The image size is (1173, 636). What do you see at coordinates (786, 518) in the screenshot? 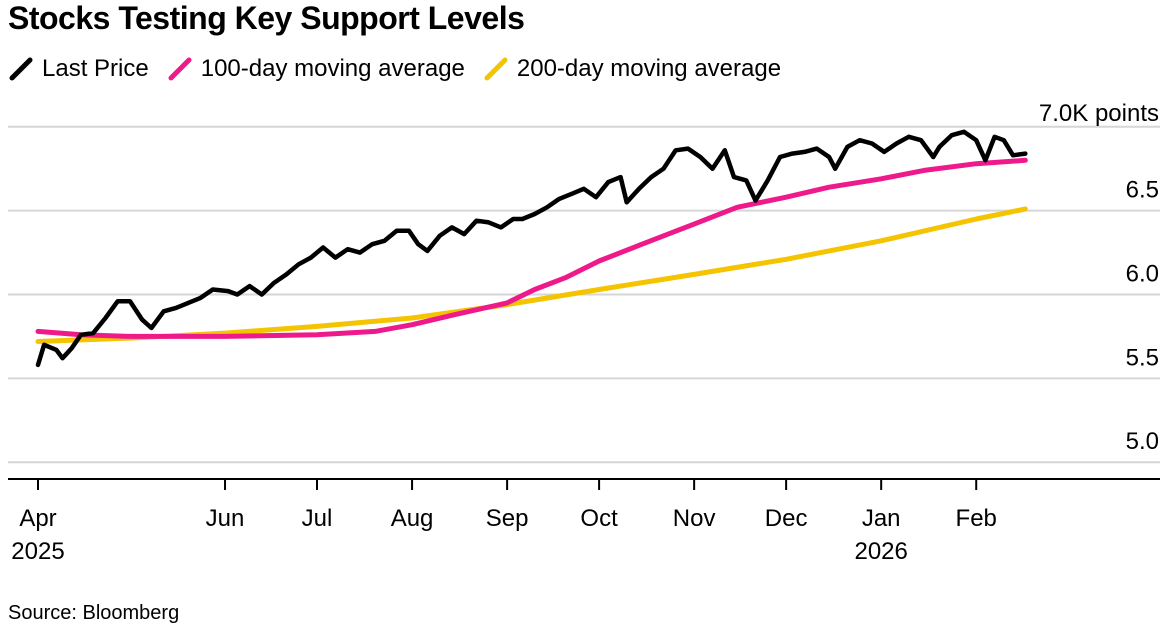
I see `x-tick-label: Dec` at bounding box center [786, 518].